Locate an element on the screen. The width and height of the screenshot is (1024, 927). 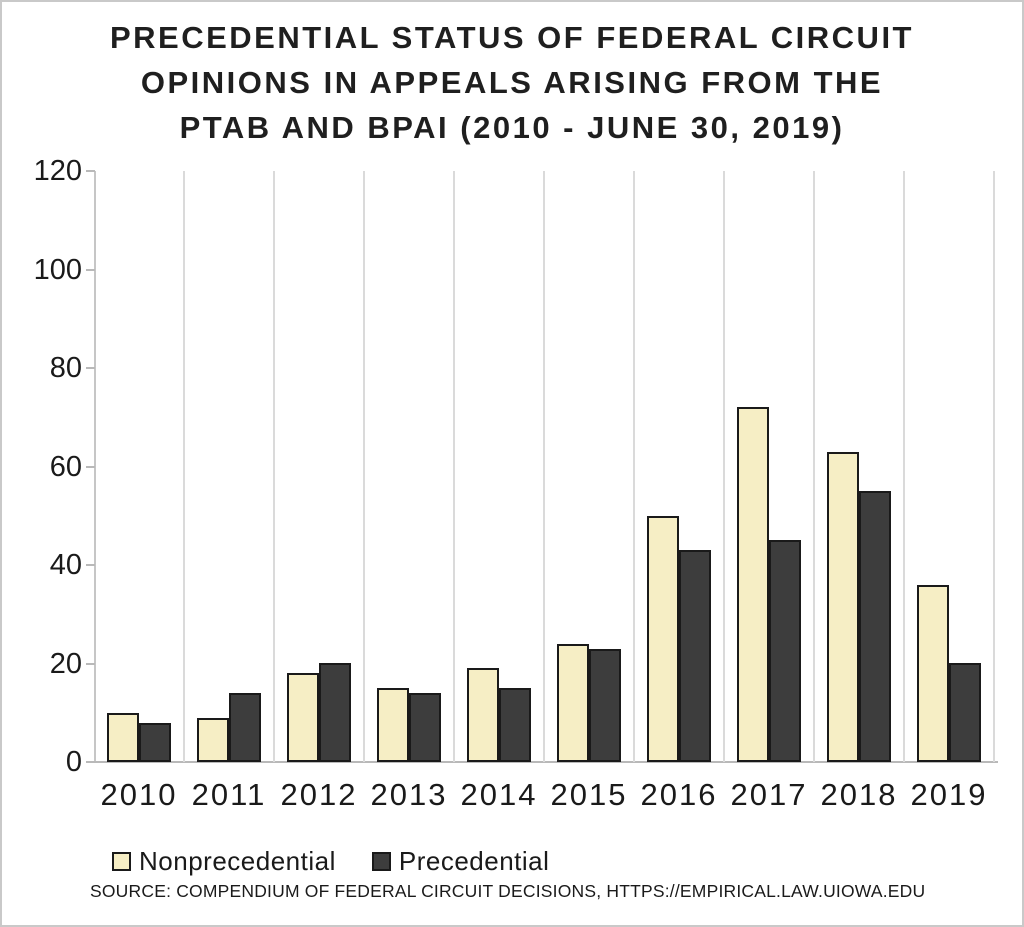
bar-nonprecedential-2011 is located at coordinates (213, 740).